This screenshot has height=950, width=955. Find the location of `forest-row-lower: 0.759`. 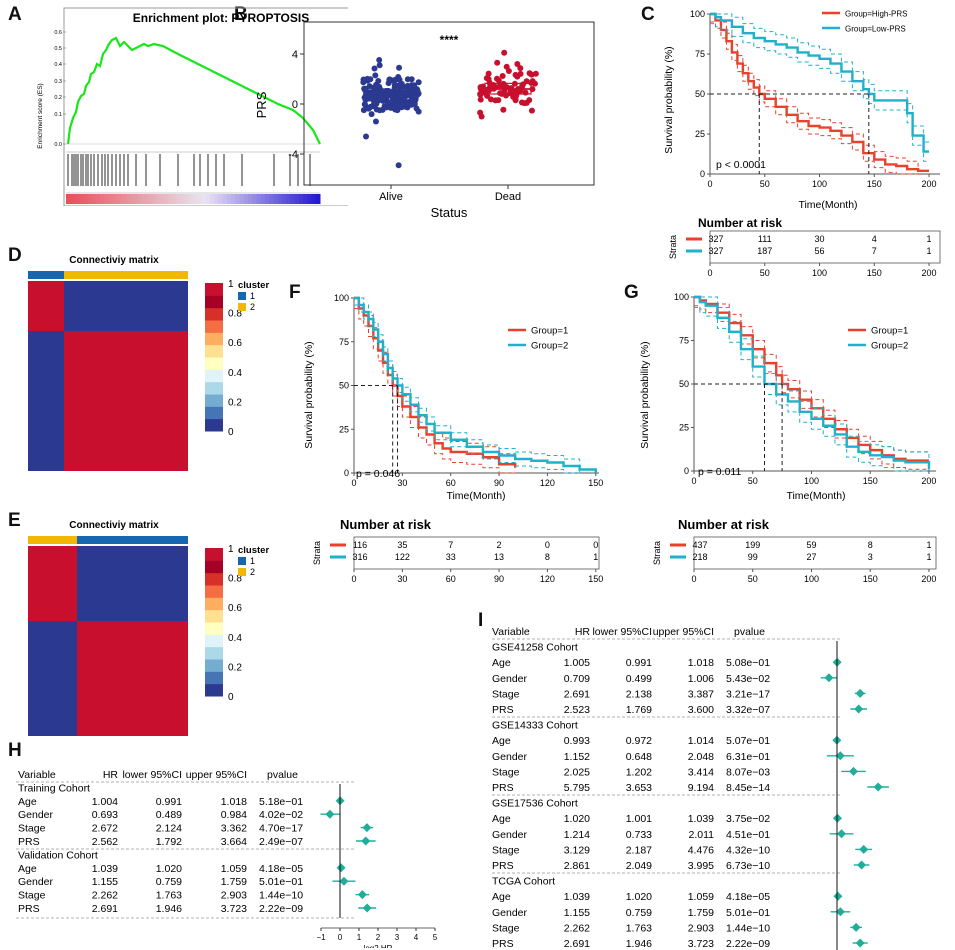

forest-row-lower: 0.759 is located at coordinates (169, 882).